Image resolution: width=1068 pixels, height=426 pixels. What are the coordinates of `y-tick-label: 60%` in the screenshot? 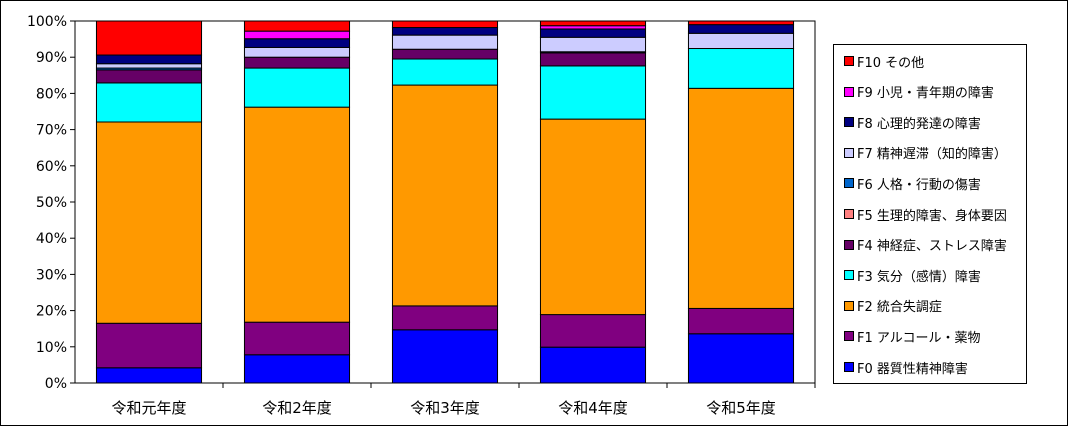 It's located at (51, 167).